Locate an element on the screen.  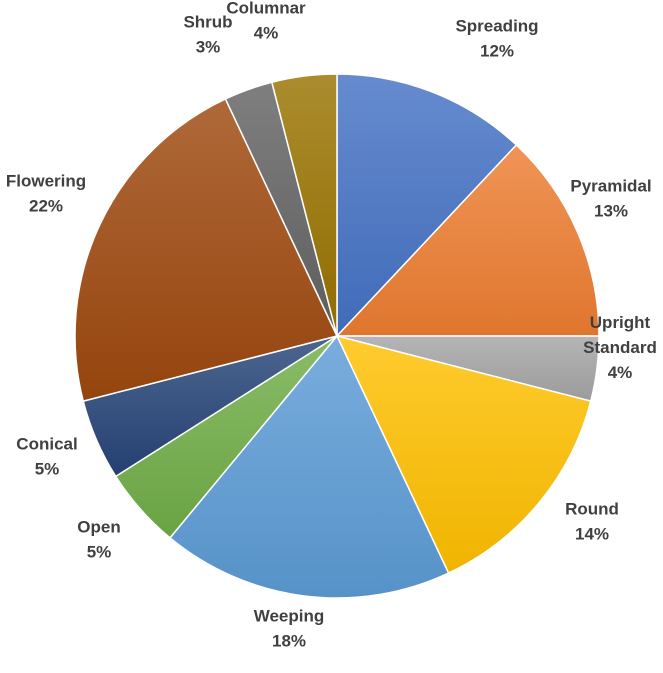
pie-label-pyramidal: Pyramidal 13% is located at coordinates (610, 199).